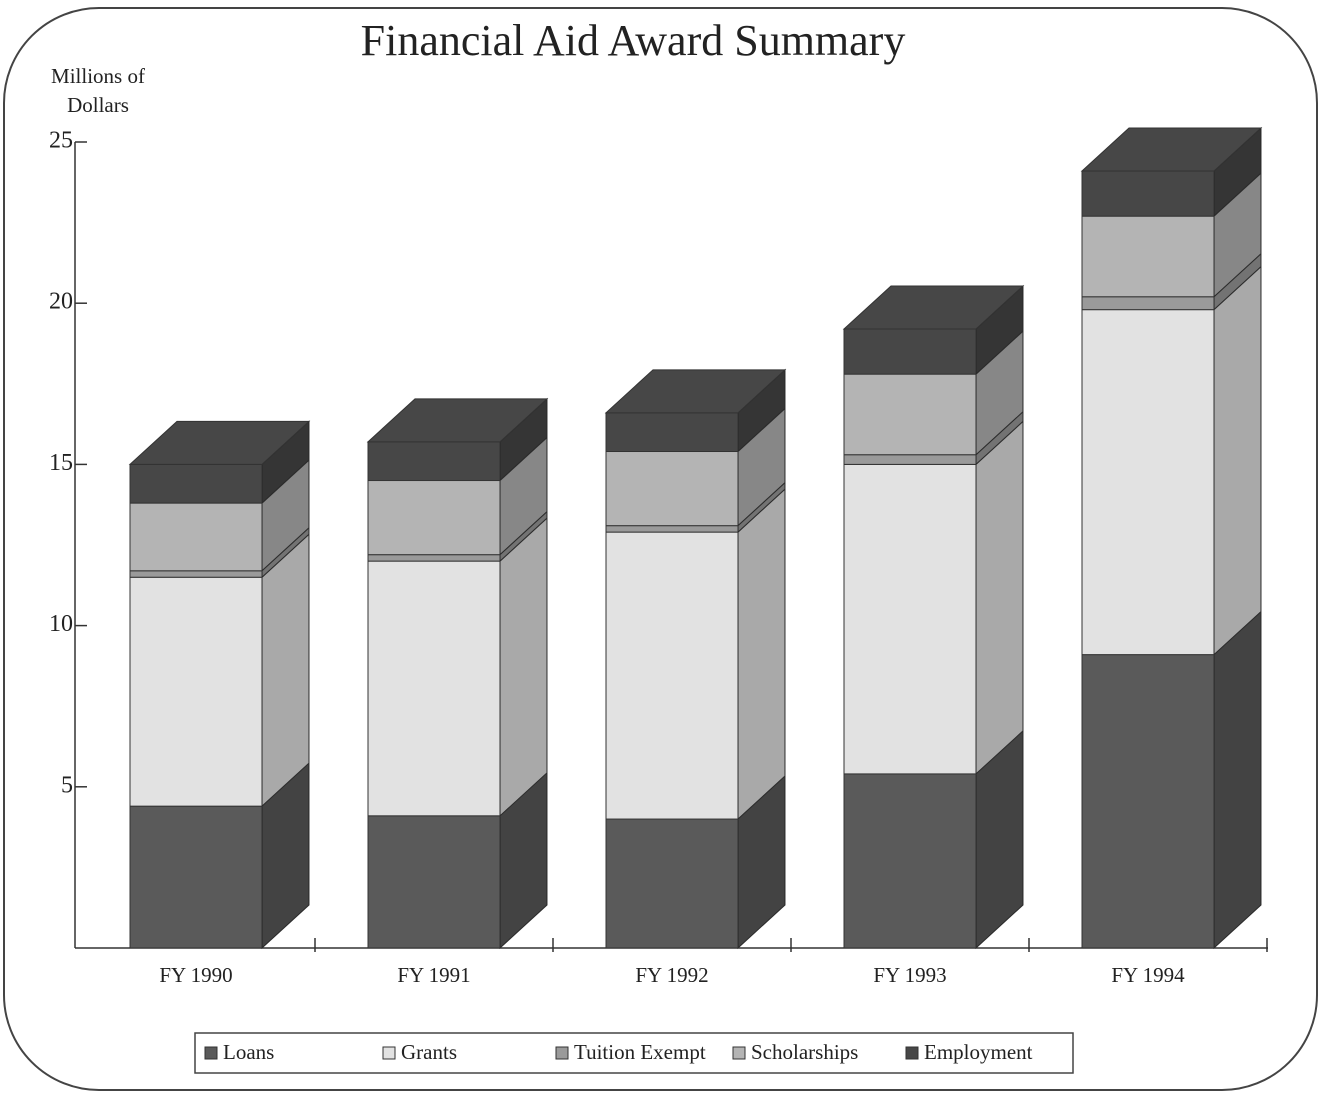 The width and height of the screenshot is (1324, 1093). Describe the element at coordinates (433, 975) in the screenshot. I see `x-tick-label: FY 1991` at that location.